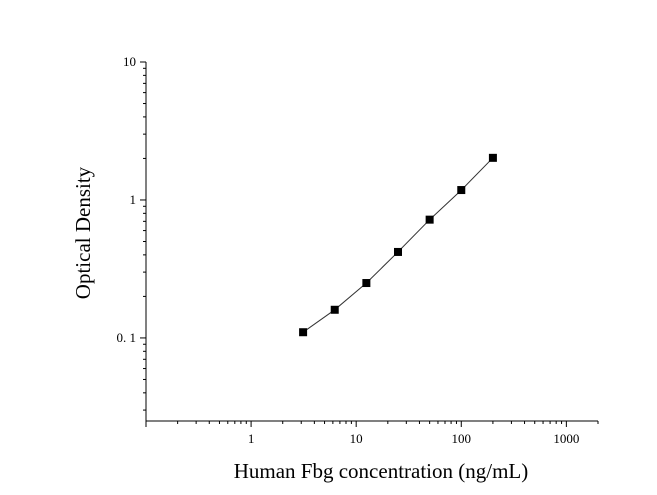 Image resolution: width=657 pixels, height=495 pixels. Describe the element at coordinates (127, 337) in the screenshot. I see `y-tick-label: 0. 1` at that location.